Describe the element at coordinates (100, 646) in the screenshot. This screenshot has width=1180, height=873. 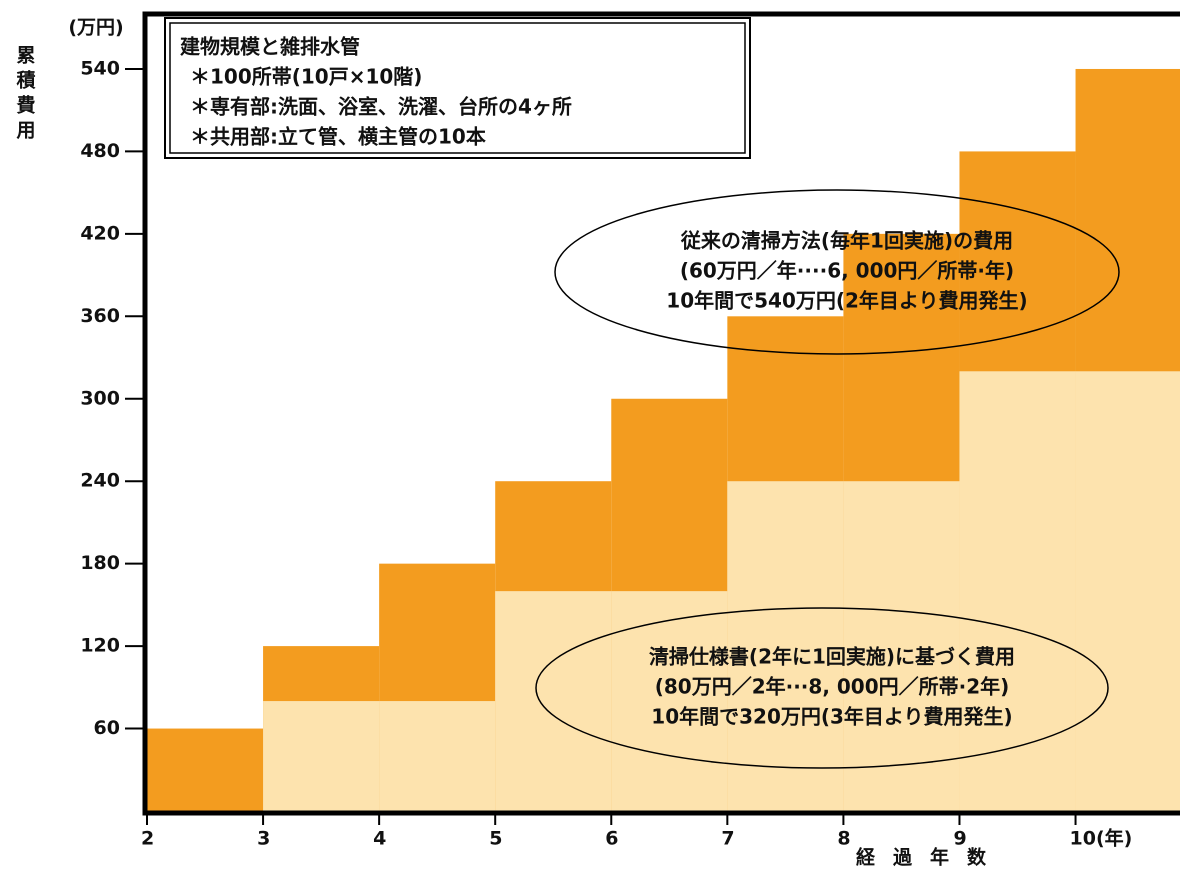
I see `y-tick-label: 120` at that location.